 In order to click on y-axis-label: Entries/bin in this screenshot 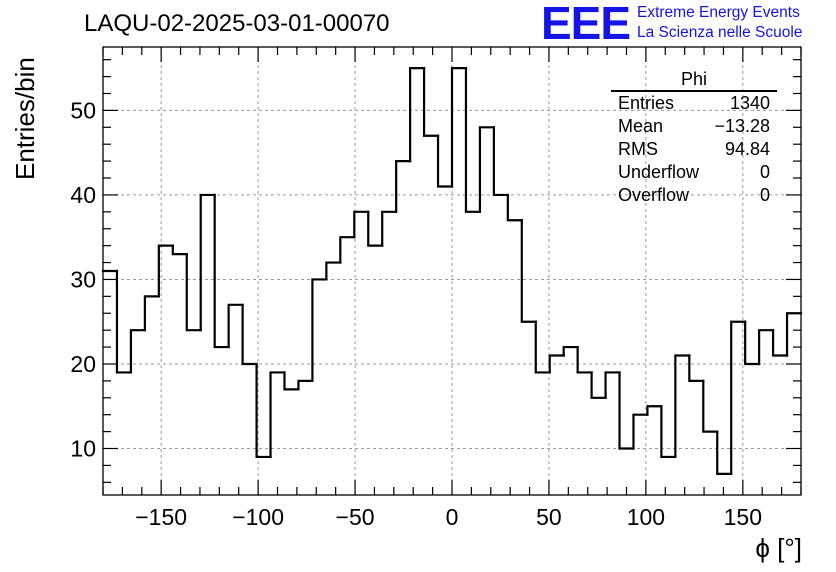, I will do `click(25, 118)`.